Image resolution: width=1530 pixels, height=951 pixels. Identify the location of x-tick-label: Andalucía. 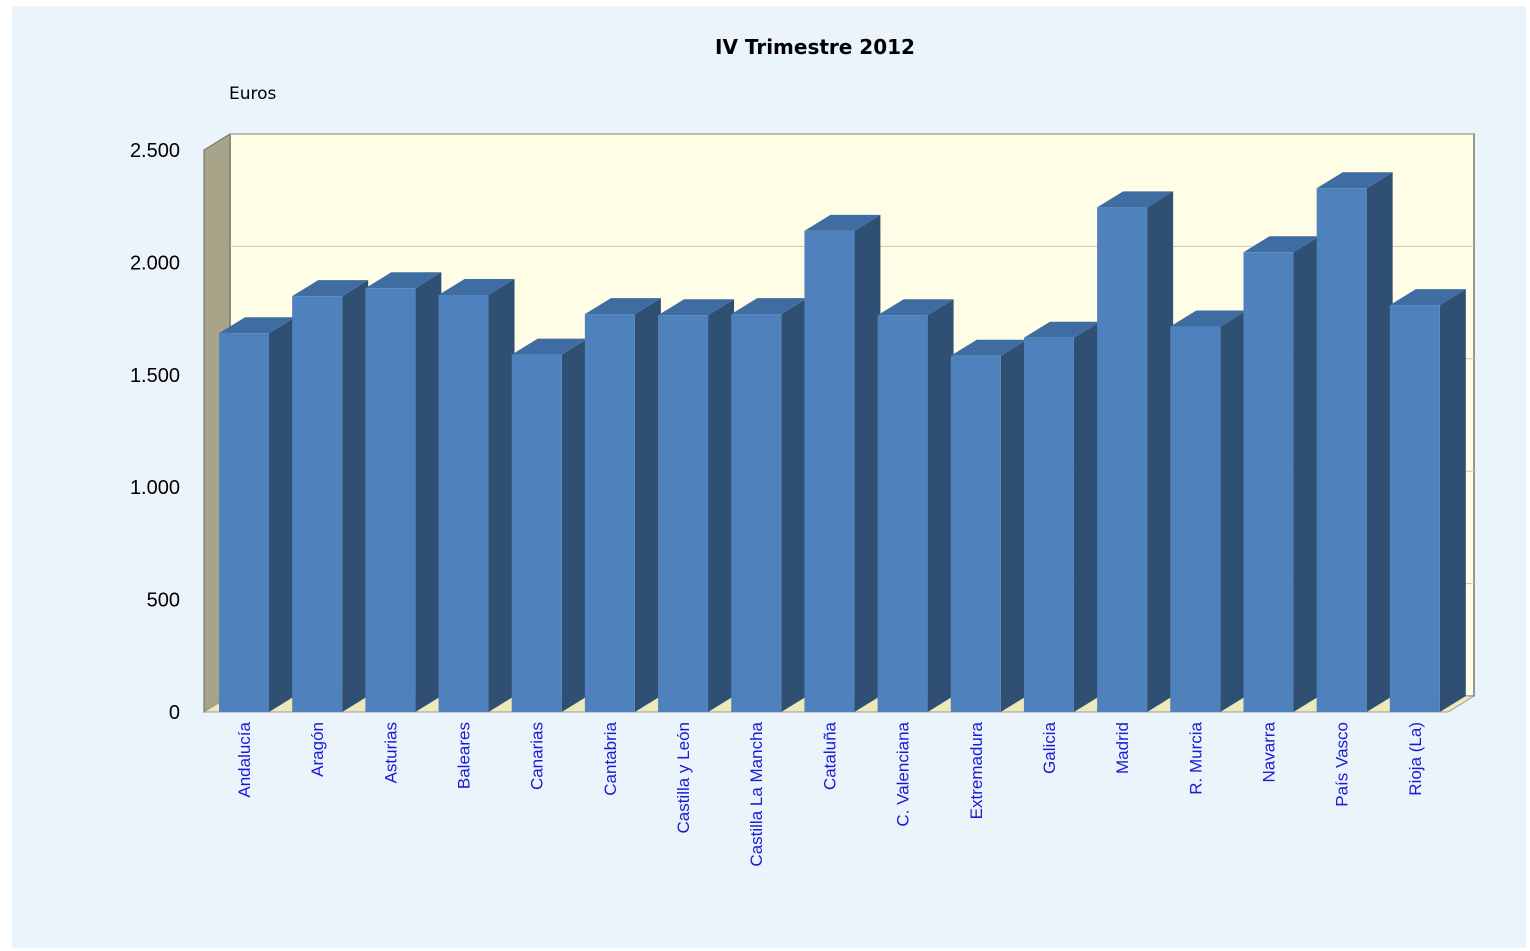
(244, 759).